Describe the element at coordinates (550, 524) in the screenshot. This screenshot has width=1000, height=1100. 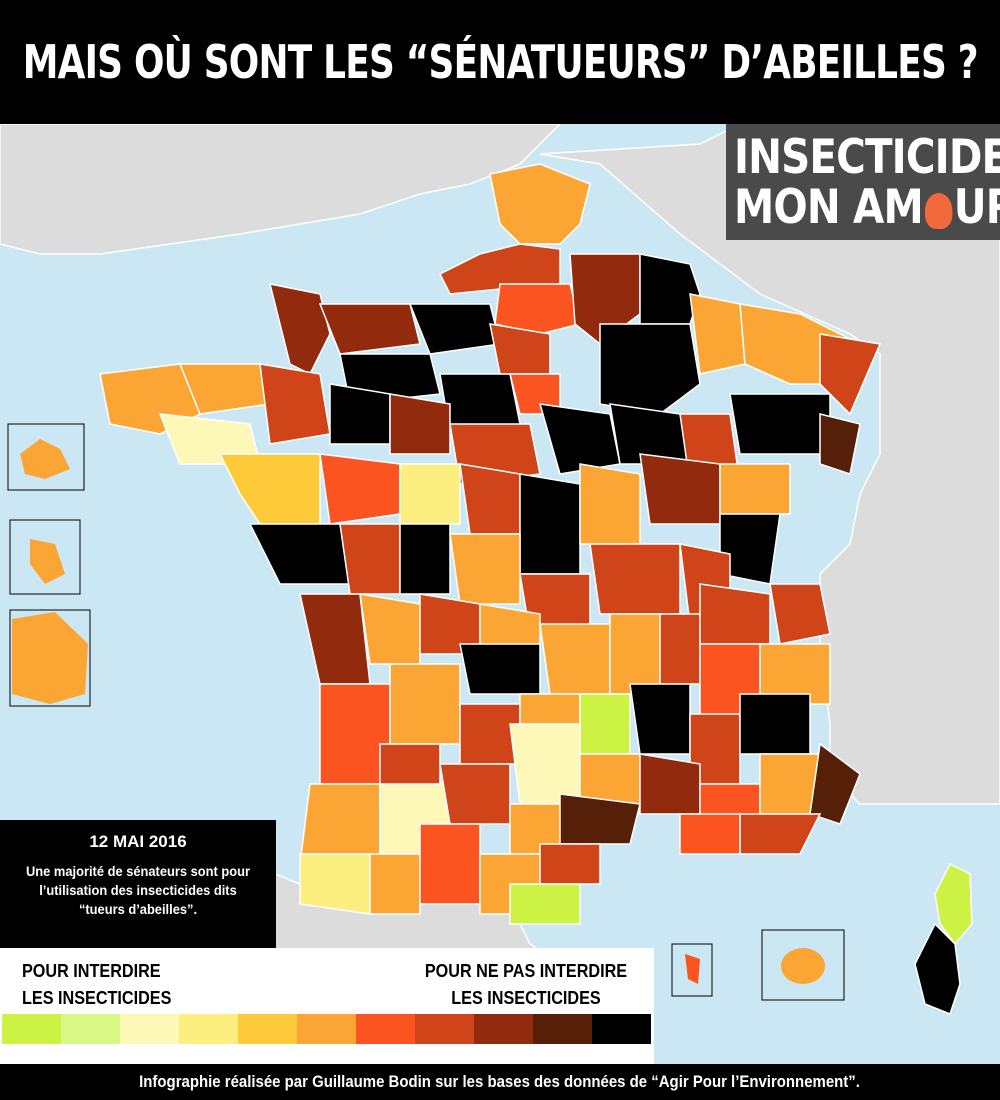
I see `dept-cher` at that location.